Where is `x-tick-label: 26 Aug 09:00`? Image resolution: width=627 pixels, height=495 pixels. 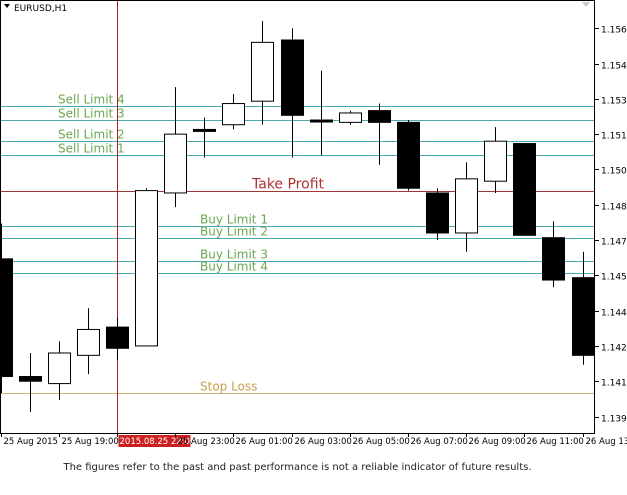 x-tick-label: 26 Aug 09:00 is located at coordinates (497, 442).